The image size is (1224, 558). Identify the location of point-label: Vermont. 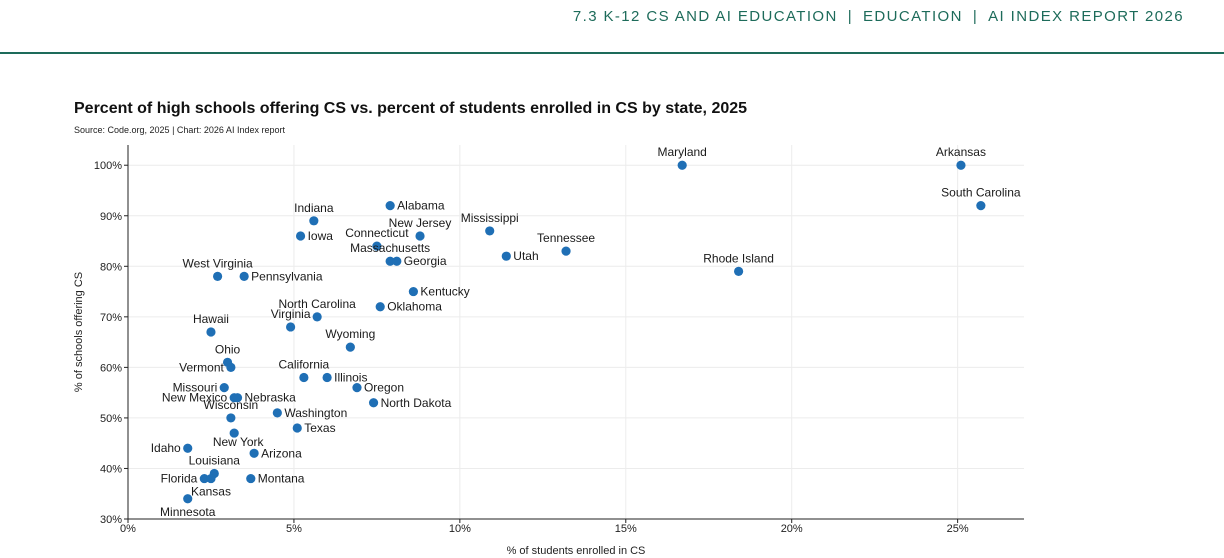
(201, 367).